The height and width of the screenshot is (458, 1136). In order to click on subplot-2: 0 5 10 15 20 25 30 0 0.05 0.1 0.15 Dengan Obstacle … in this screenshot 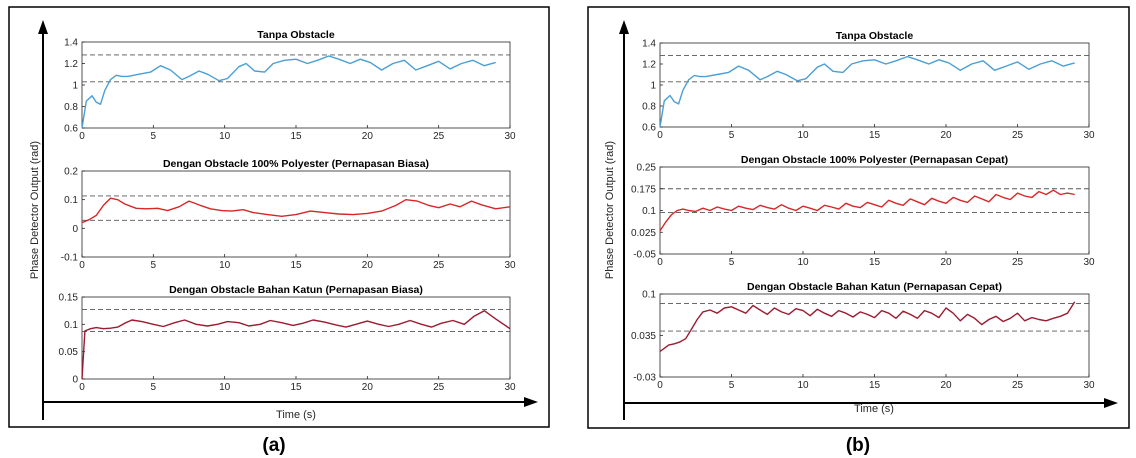, I will do `click(287, 338)`.